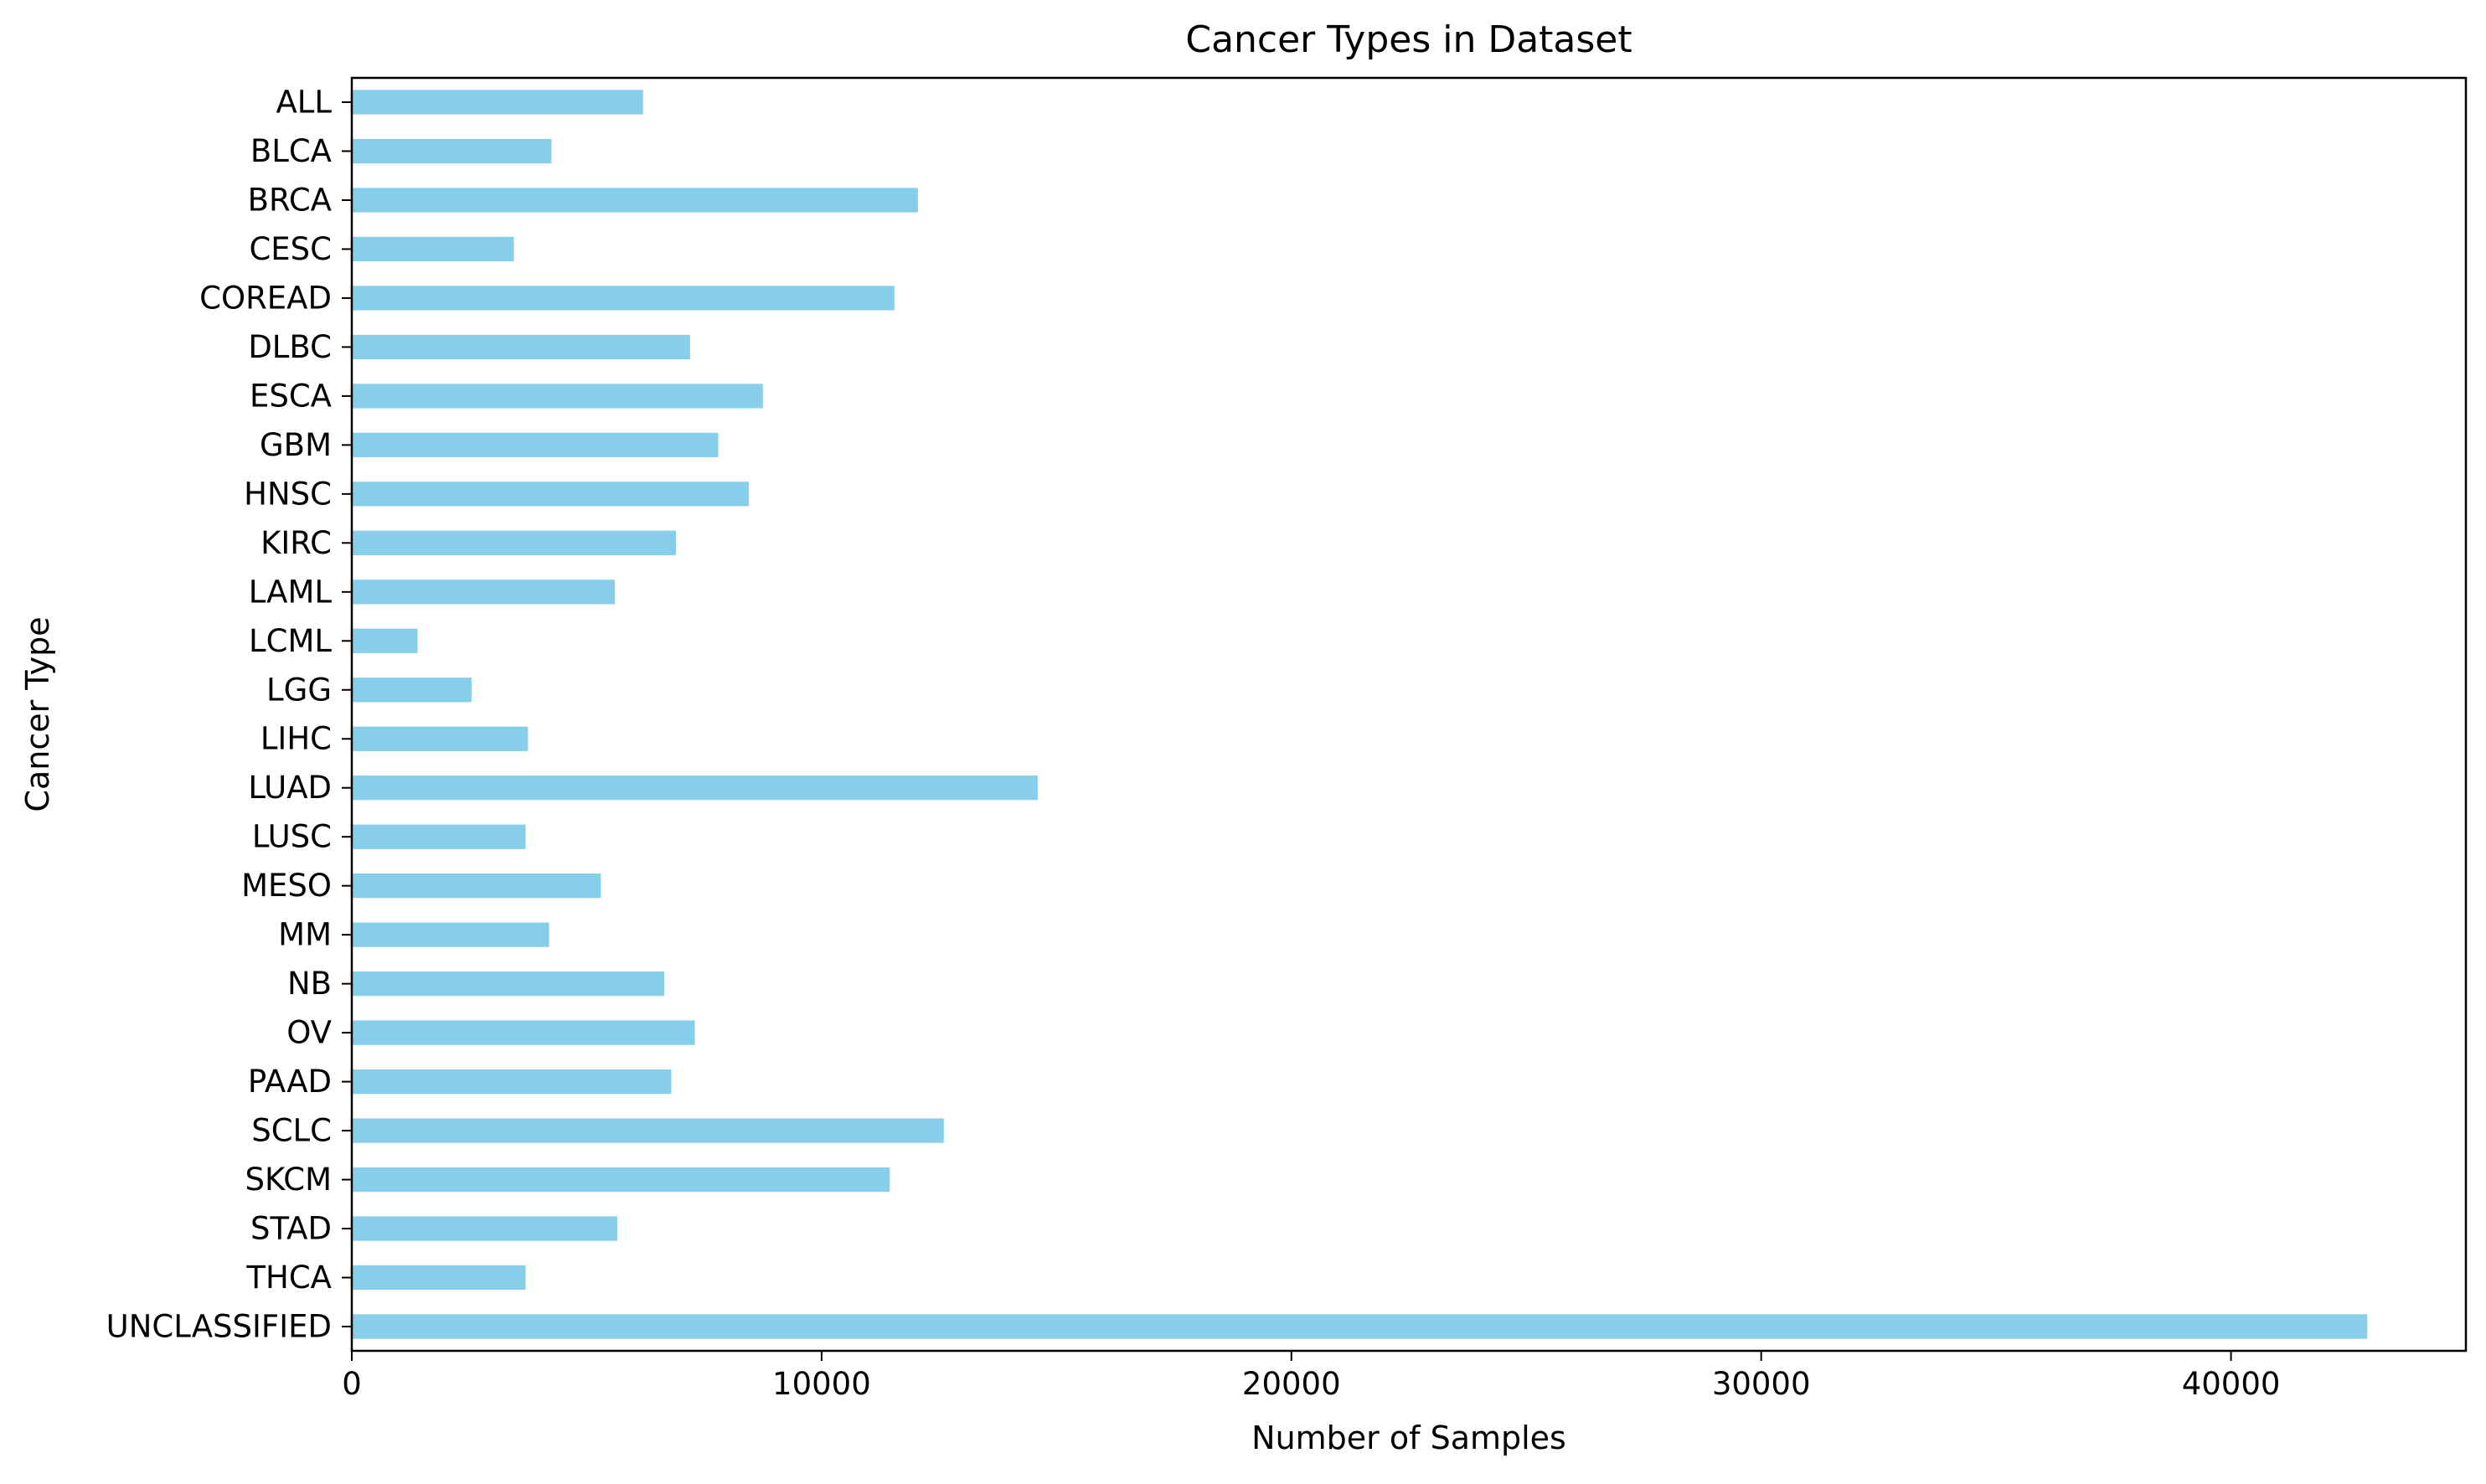 The width and height of the screenshot is (2486, 1484). What do you see at coordinates (450, 934) in the screenshot?
I see `bar-mm` at bounding box center [450, 934].